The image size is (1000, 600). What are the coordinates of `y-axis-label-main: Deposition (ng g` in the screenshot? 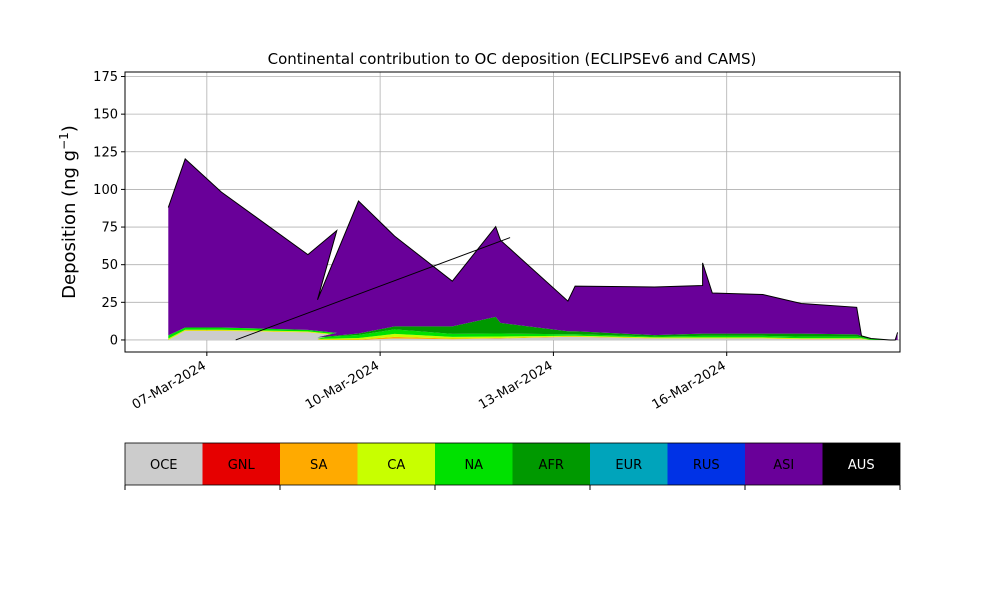 It's located at (69, 224).